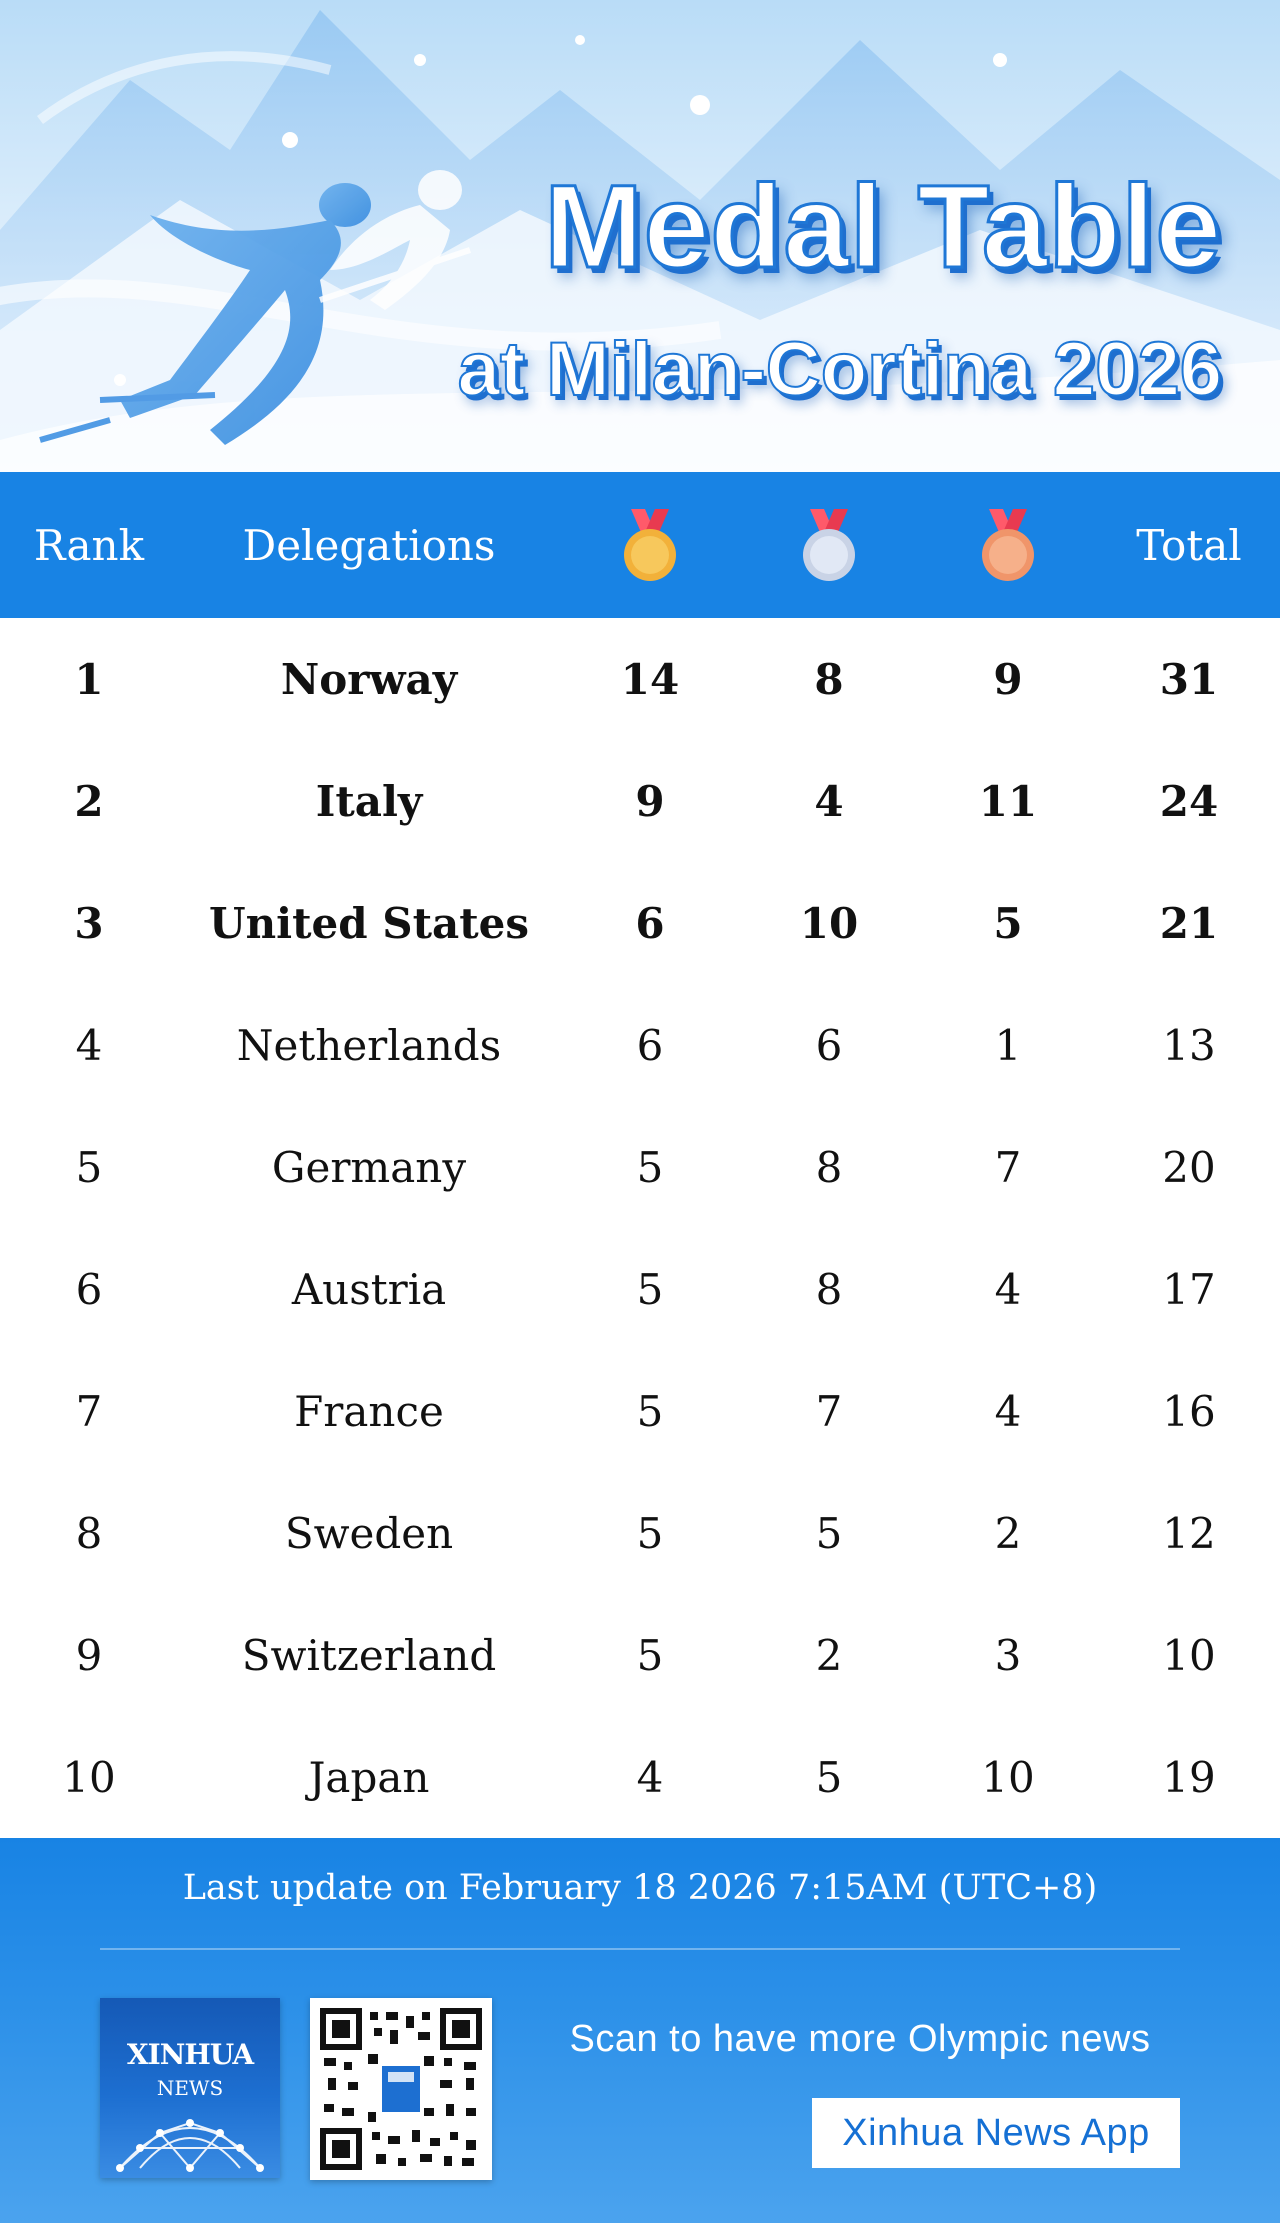 This screenshot has width=1280, height=2223. Describe the element at coordinates (650, 679) in the screenshot. I see `gold-cell: 14` at that location.